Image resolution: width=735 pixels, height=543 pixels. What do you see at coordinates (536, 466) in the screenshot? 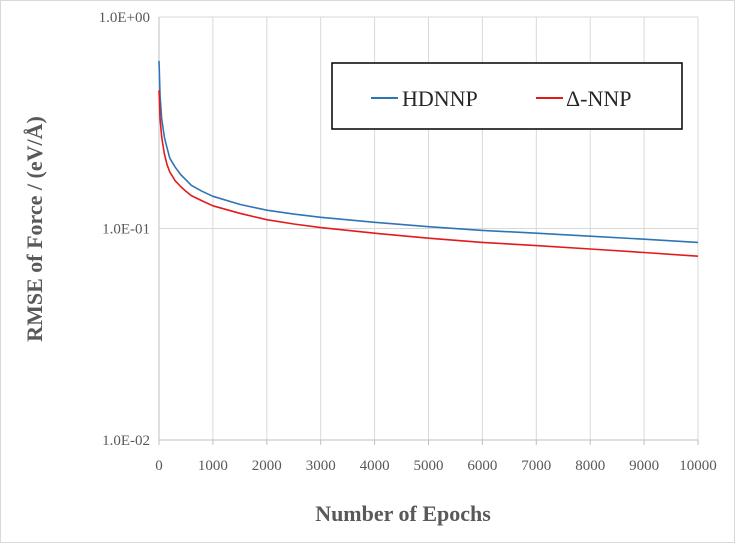
I see `x-tick-label: 7000` at bounding box center [536, 466].